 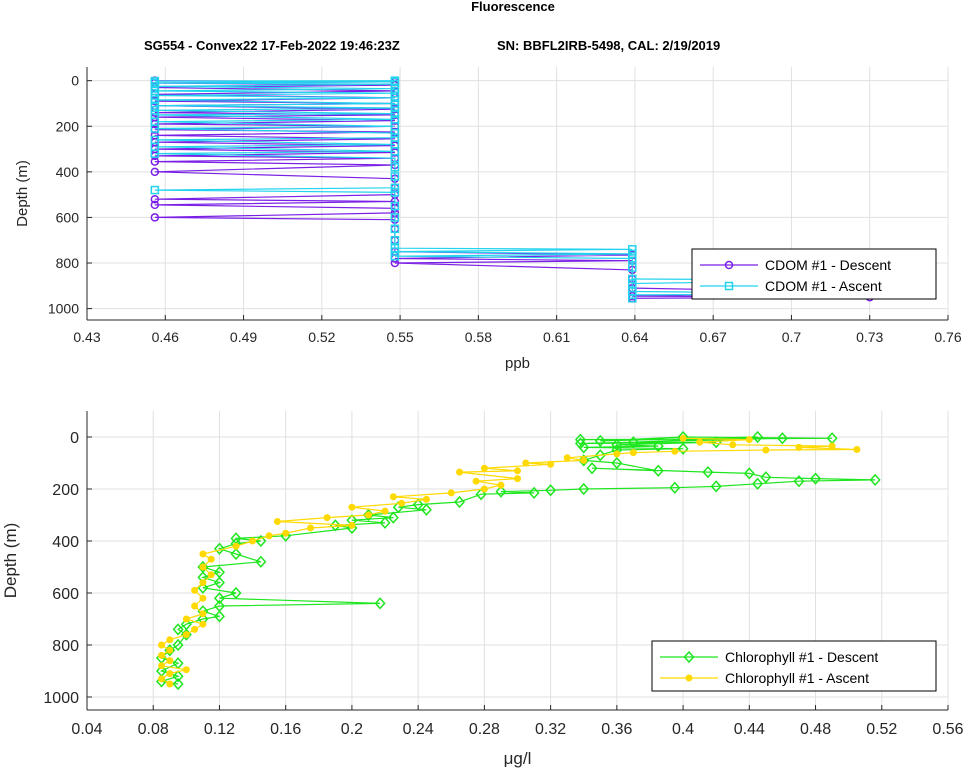 I want to click on legend-item: Chlorophyll #1 - Descent, so click(x=769, y=657).